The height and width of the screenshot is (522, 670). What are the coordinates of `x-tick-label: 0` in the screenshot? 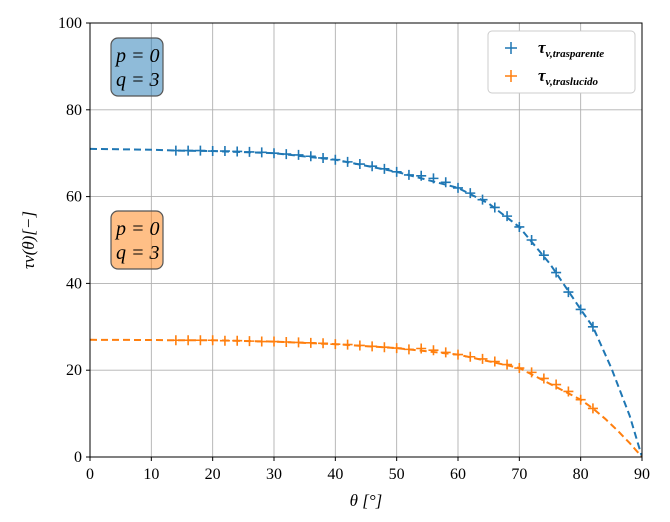 It's located at (90, 474).